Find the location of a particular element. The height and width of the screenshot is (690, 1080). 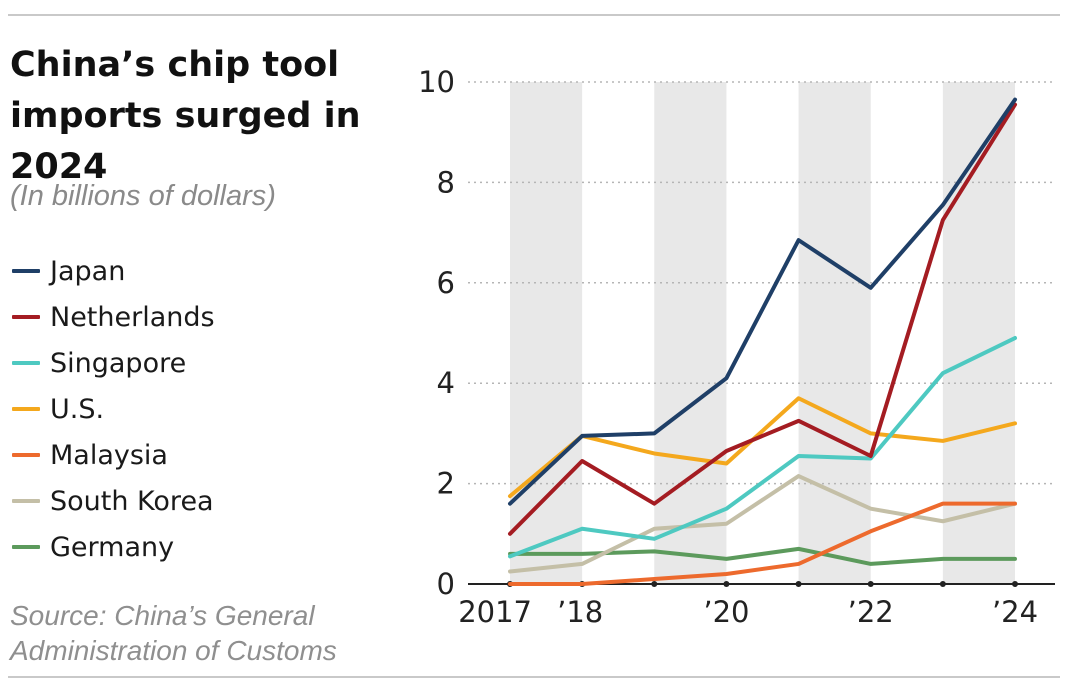

legend-item: Netherlands is located at coordinates (113, 317).